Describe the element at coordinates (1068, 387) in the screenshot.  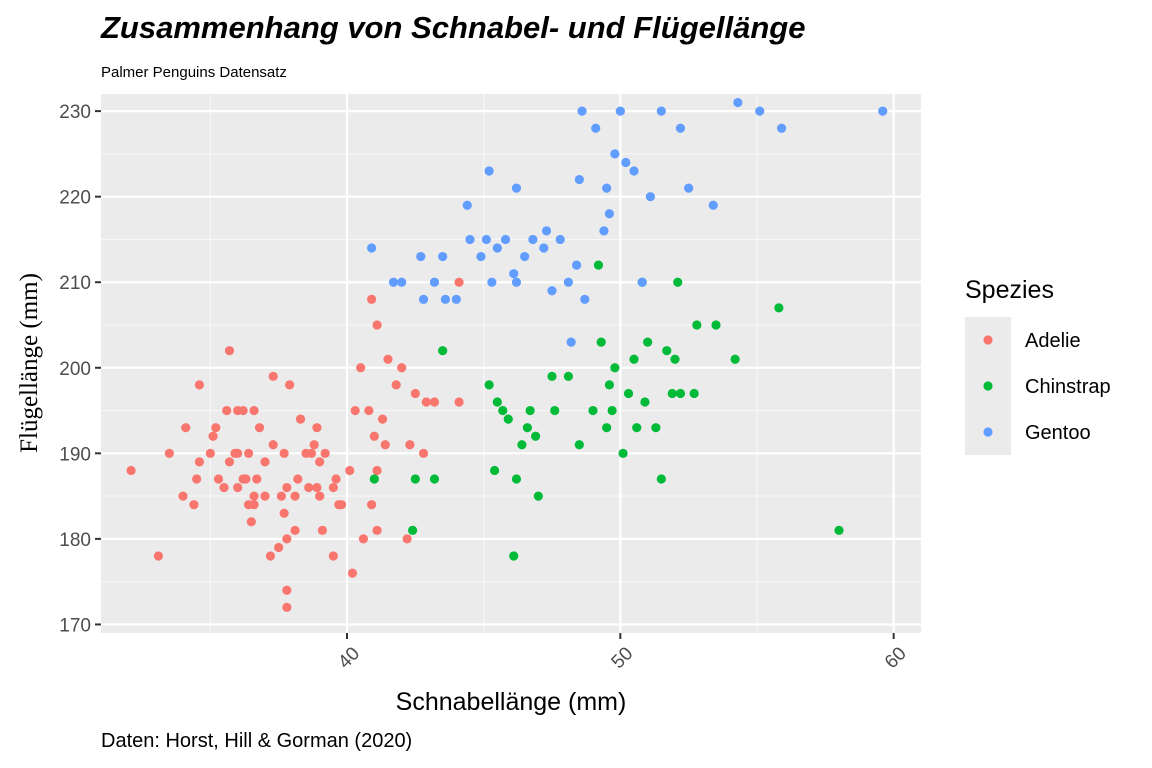
I see `legend-label-chinstrap: Chinstrap` at that location.